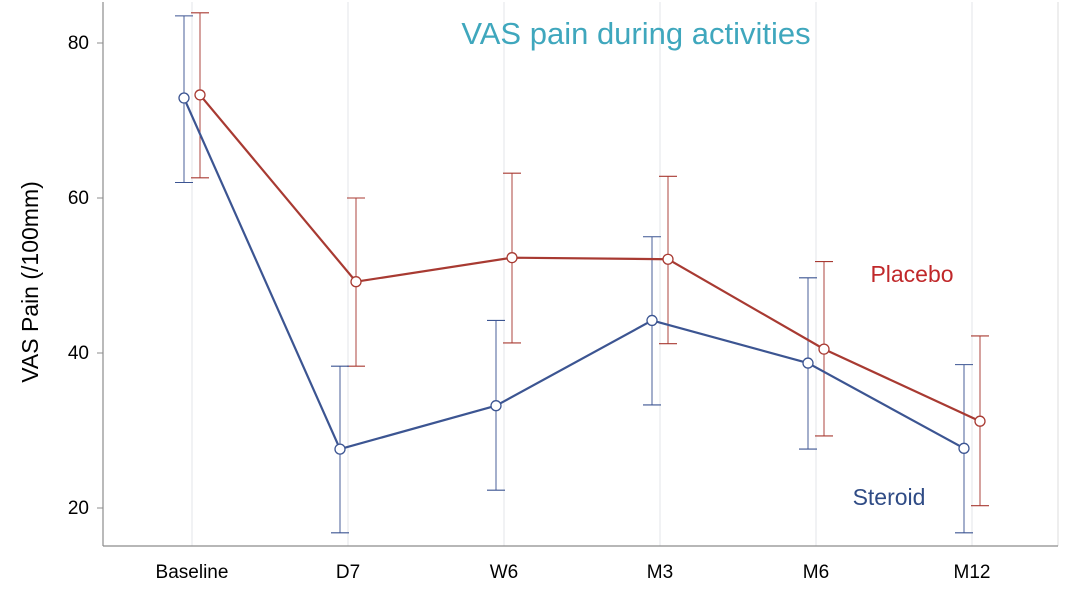 This screenshot has width=1071, height=593. Describe the element at coordinates (78, 508) in the screenshot. I see `y-tick-label-20: 20` at that location.